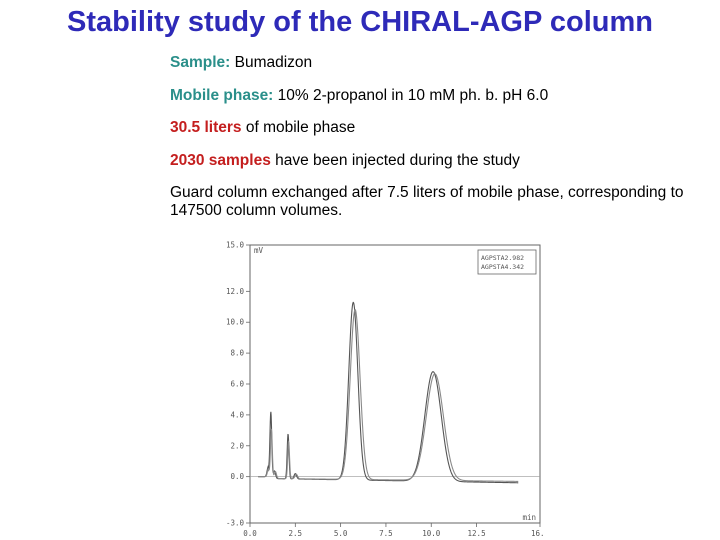 This screenshot has height=540, width=720. I want to click on y-tick-label: 10.0, so click(235, 322).